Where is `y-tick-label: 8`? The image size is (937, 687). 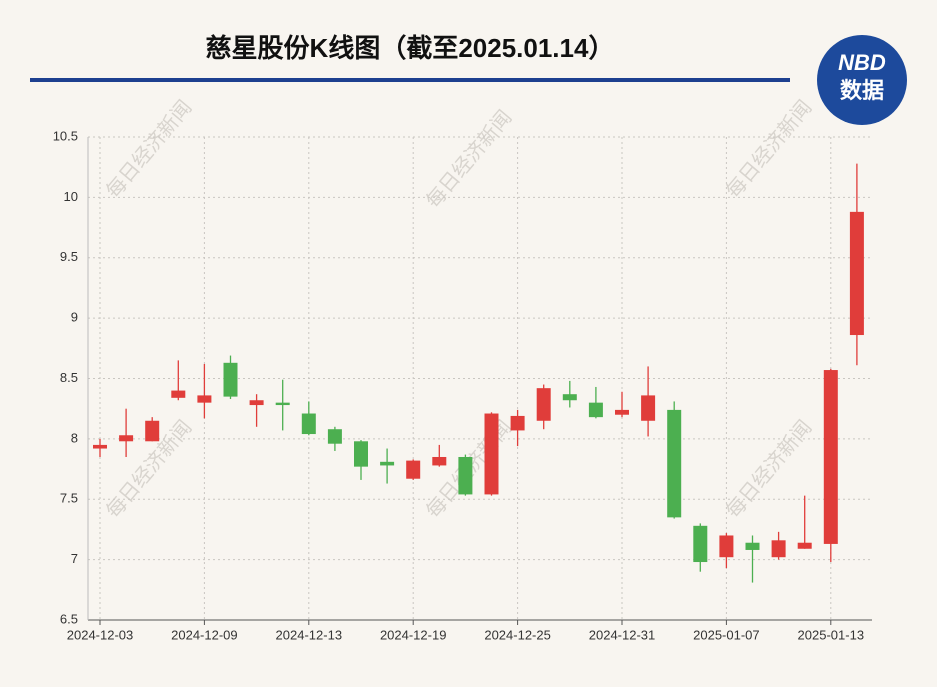 y-tick-label: 8 is located at coordinates (74, 437).